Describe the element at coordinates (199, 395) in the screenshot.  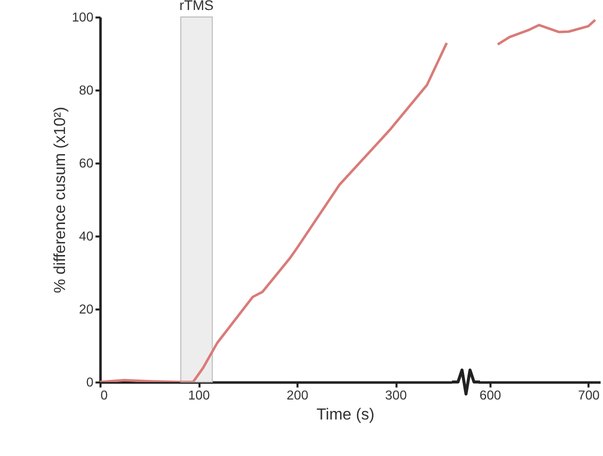
I see `x-tick-label: 100` at that location.